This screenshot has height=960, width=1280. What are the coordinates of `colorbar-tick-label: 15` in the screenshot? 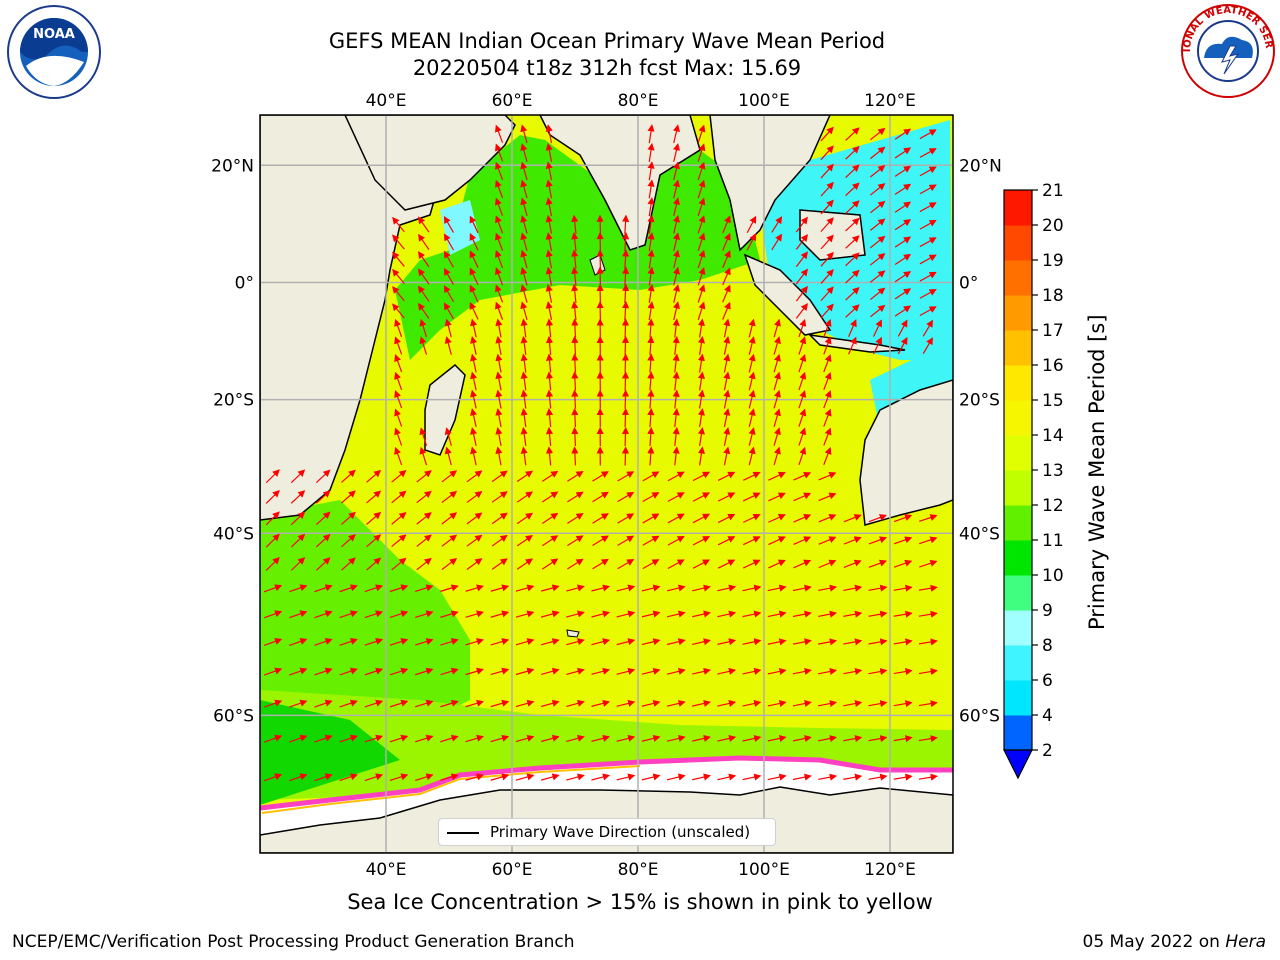 It's located at (1053, 401).